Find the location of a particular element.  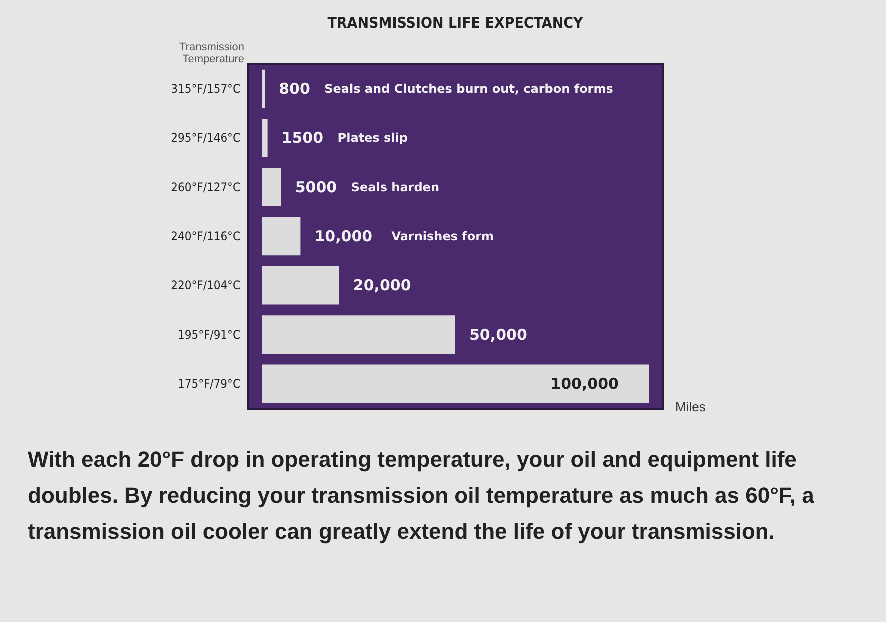

x-axis-title: Miles is located at coordinates (691, 407).